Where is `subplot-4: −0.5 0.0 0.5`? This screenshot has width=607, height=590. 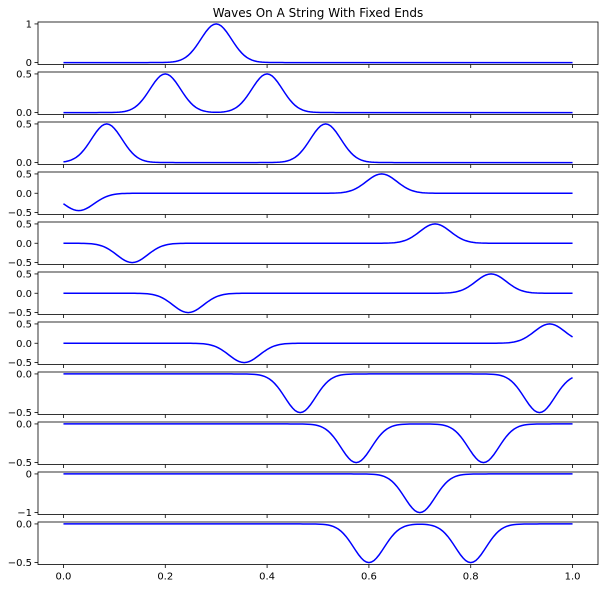 subplot-4: −0.5 0.0 0.5 is located at coordinates (303, 194).